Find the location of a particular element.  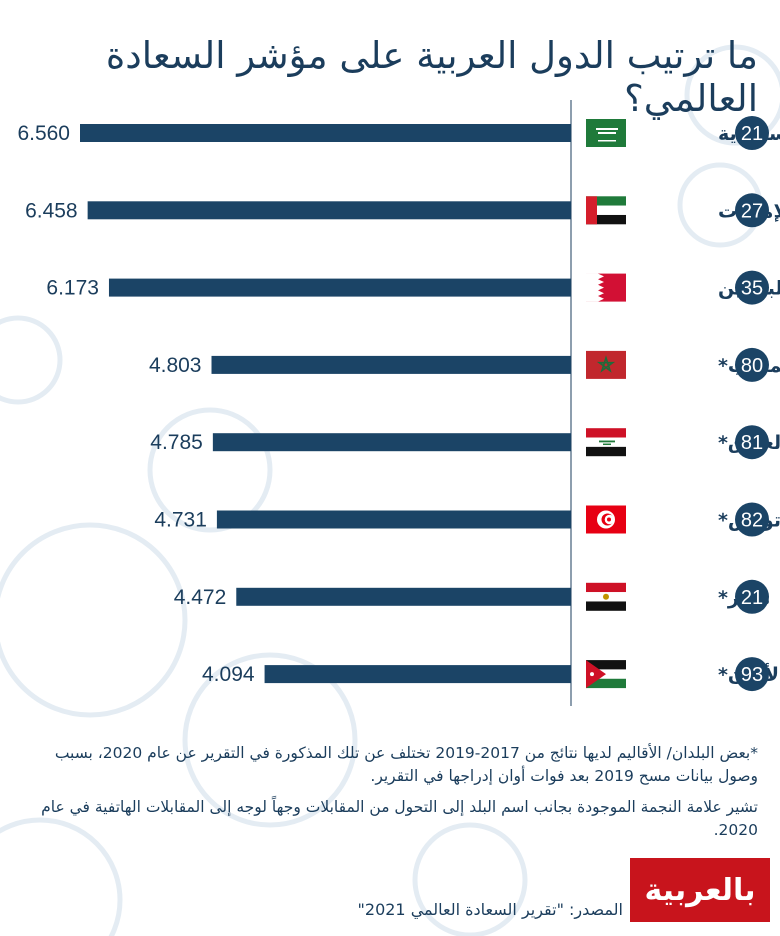

morocco-flag is located at coordinates (606, 364).